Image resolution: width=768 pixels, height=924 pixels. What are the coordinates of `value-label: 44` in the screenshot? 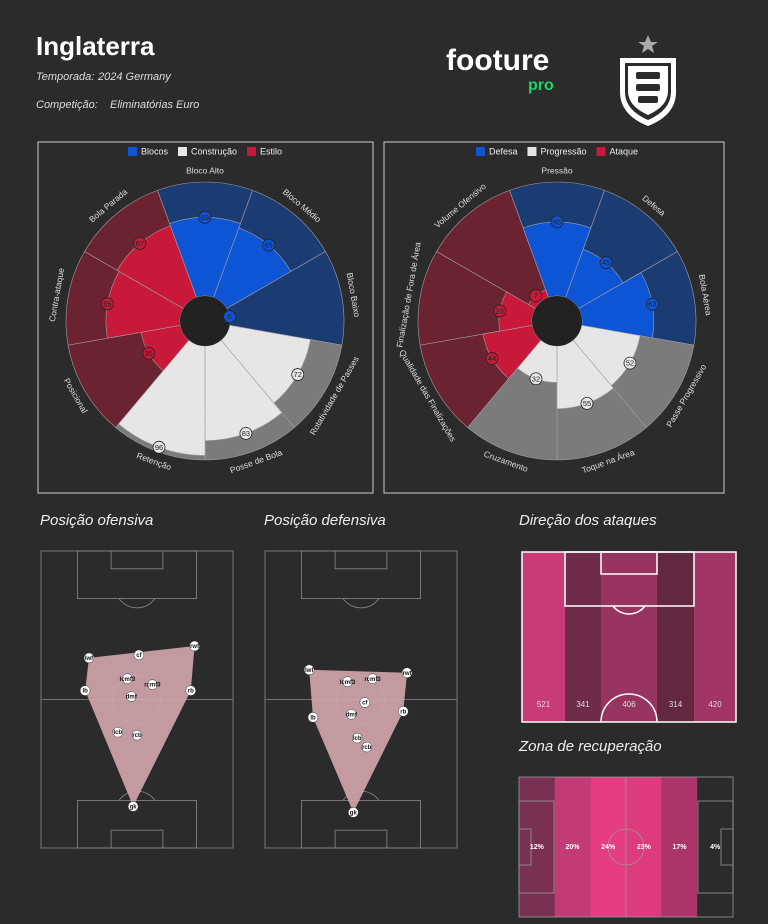 It's located at (492, 358).